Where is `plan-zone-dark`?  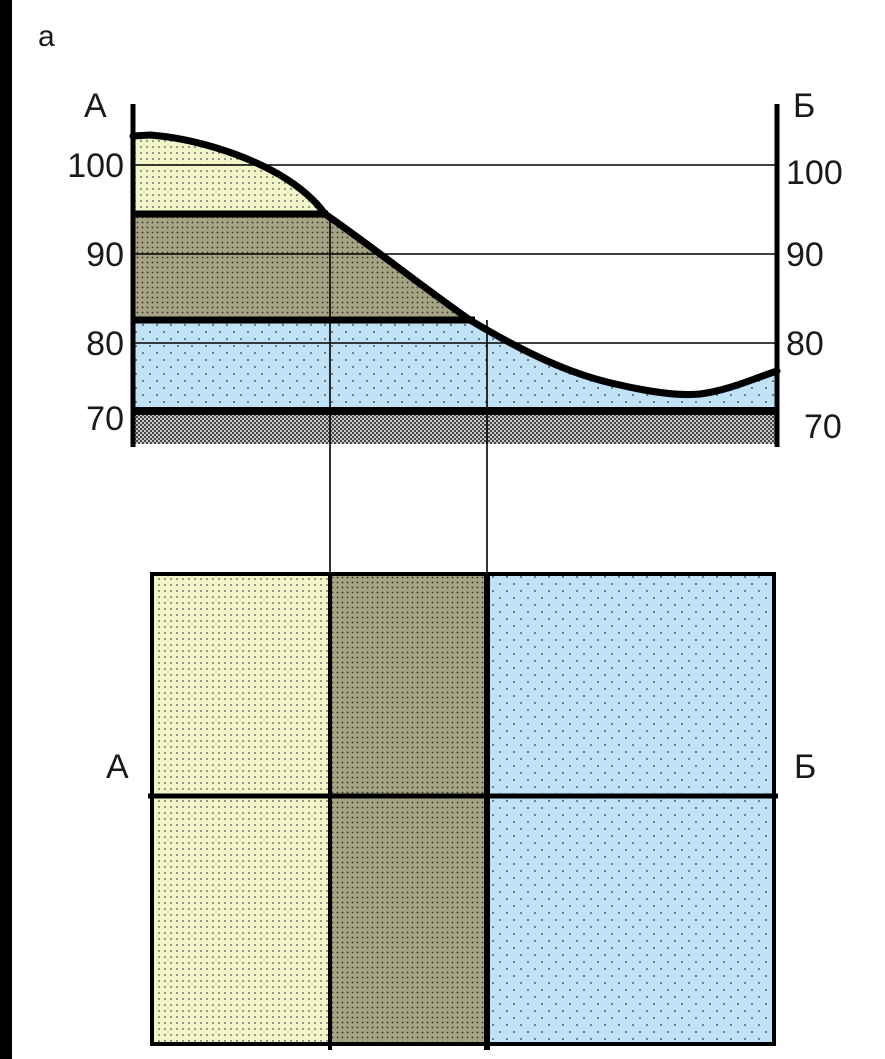 plan-zone-dark is located at coordinates (408, 809).